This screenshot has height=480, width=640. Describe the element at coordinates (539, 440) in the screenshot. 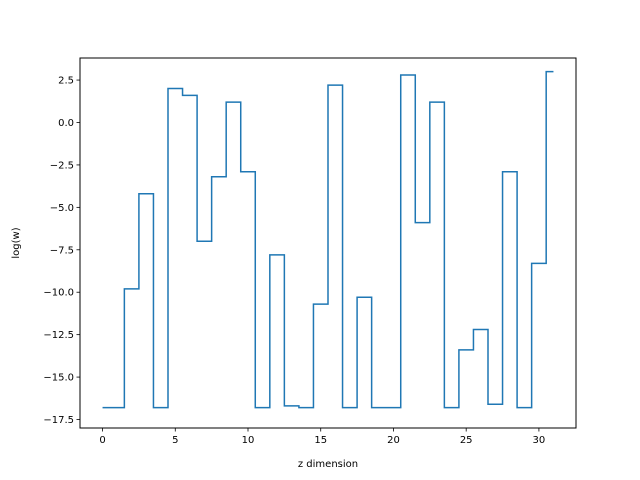

I see `x-tick-label: 30` at that location.